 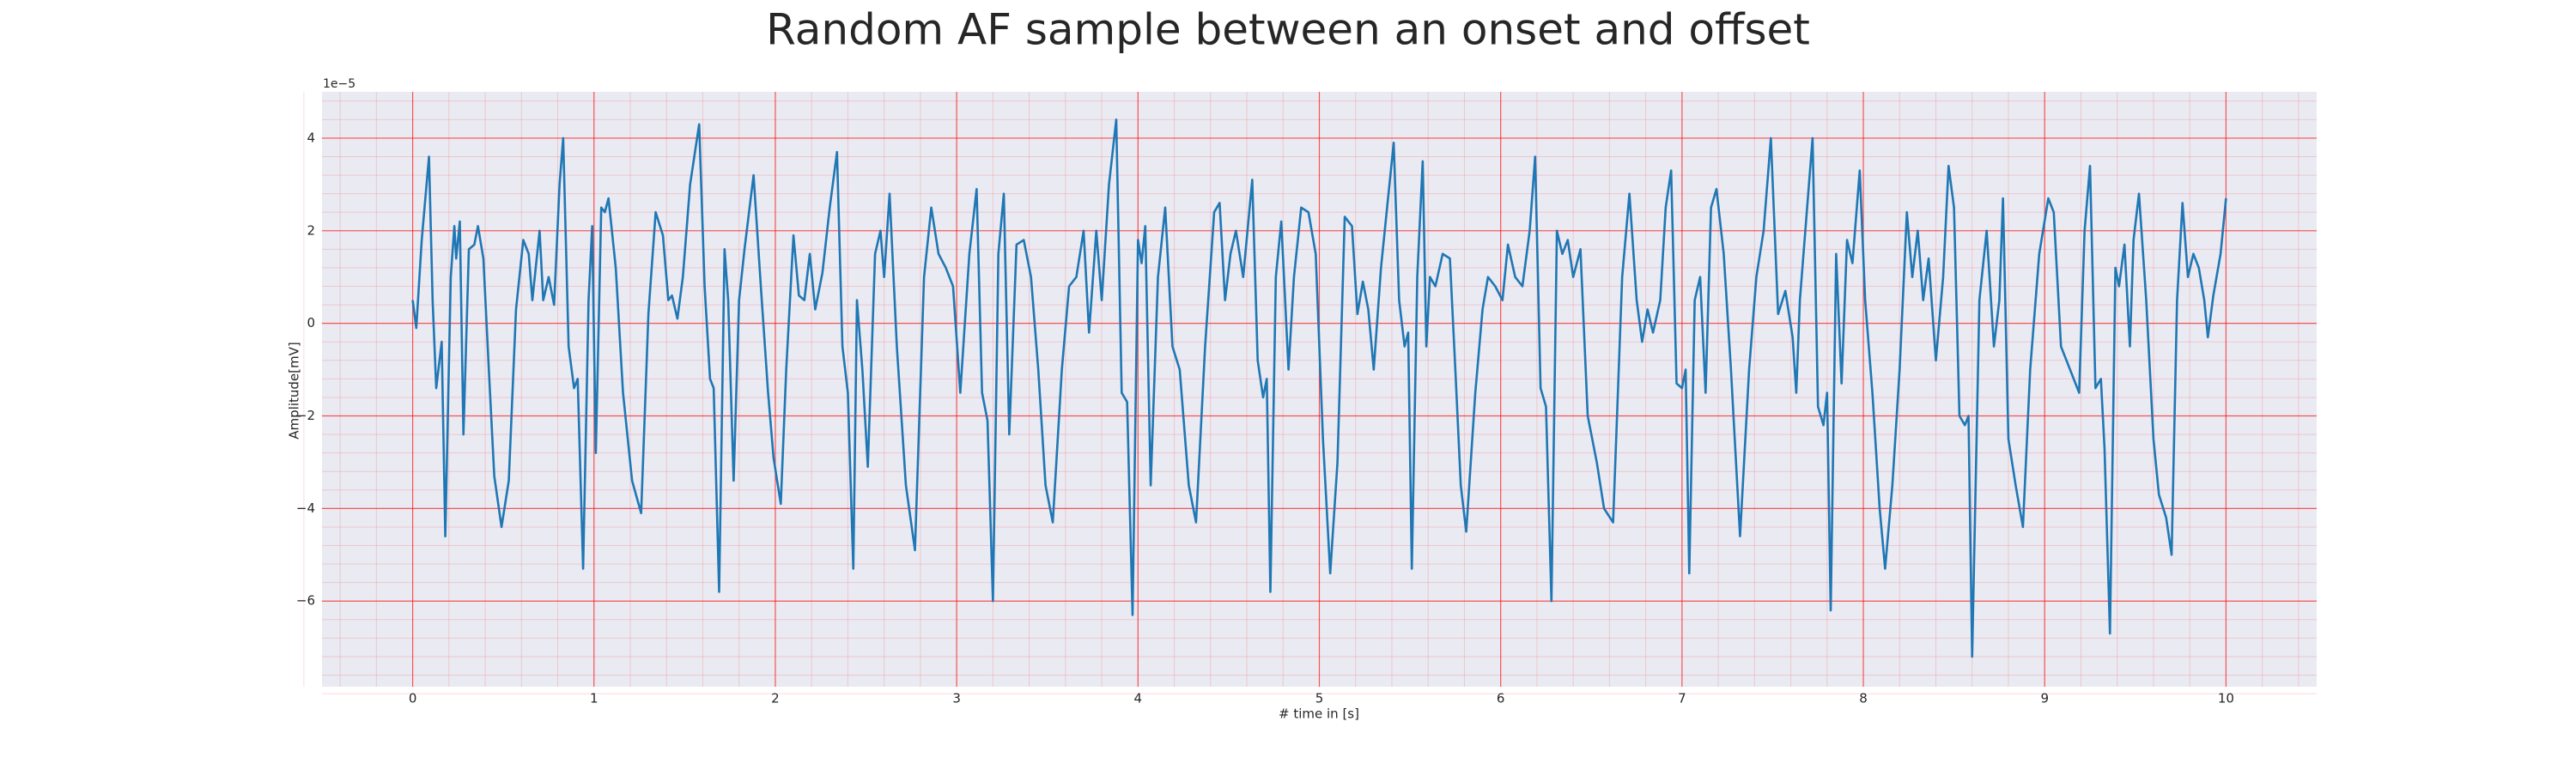 What do you see at coordinates (1138, 699) in the screenshot?
I see `x-tick-label: 4` at bounding box center [1138, 699].